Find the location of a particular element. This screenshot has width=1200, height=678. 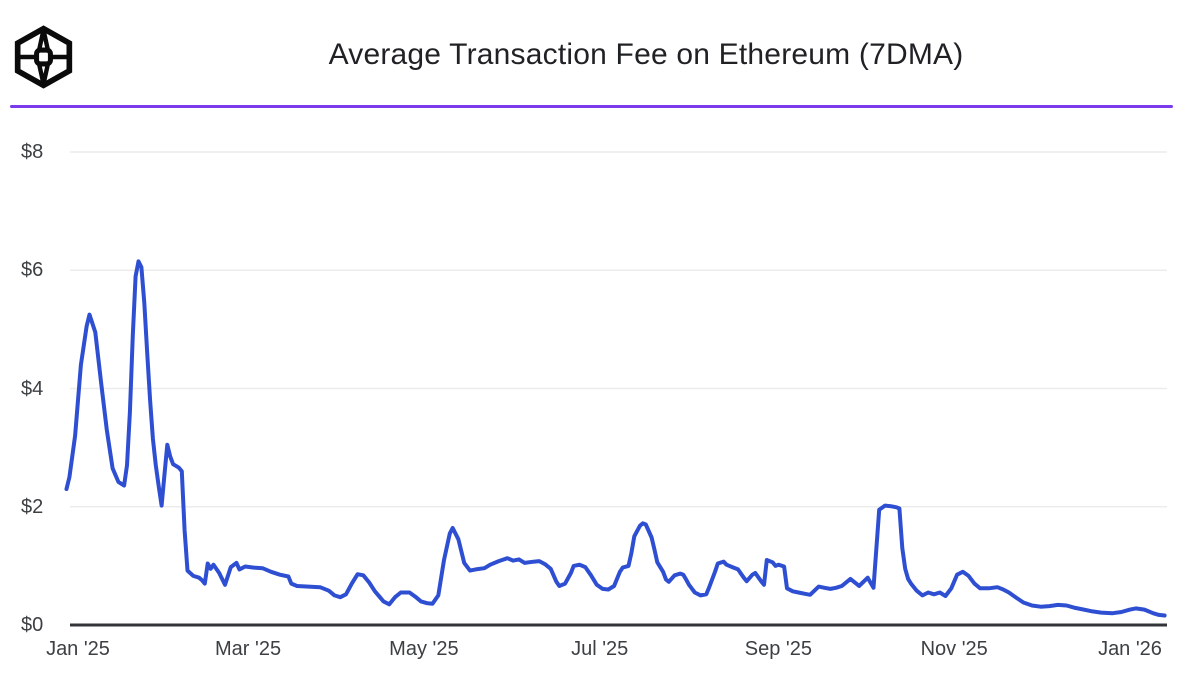

x-axis-tick-label: Sep '25 is located at coordinates (778, 649).